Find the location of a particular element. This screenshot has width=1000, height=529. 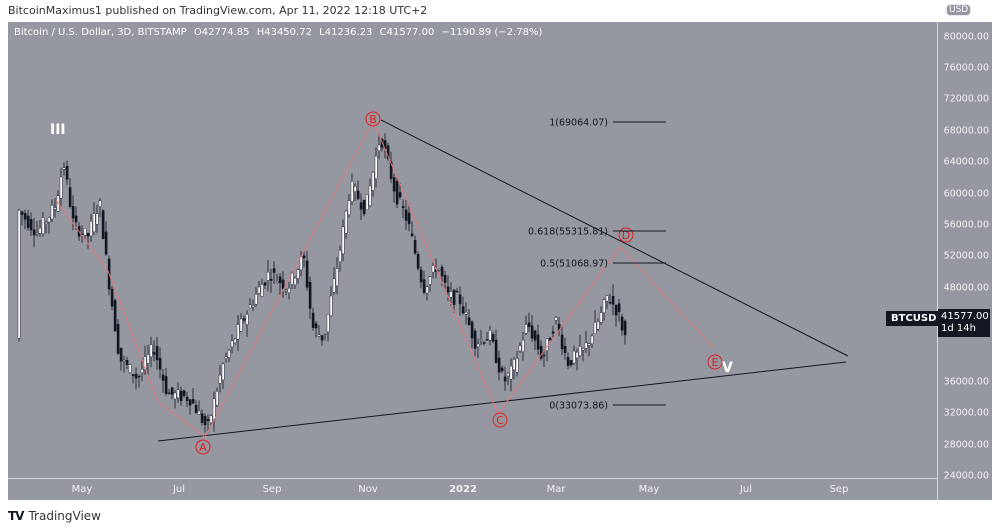

fib-level-label: 0.618(55315.81) is located at coordinates (568, 232).